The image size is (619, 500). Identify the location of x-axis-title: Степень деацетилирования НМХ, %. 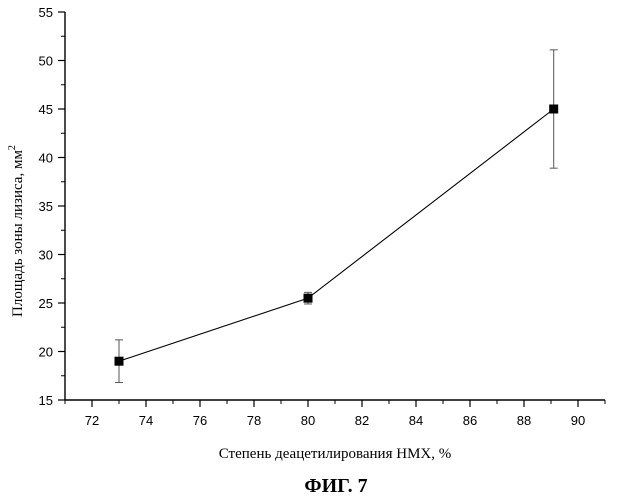
(335, 454).